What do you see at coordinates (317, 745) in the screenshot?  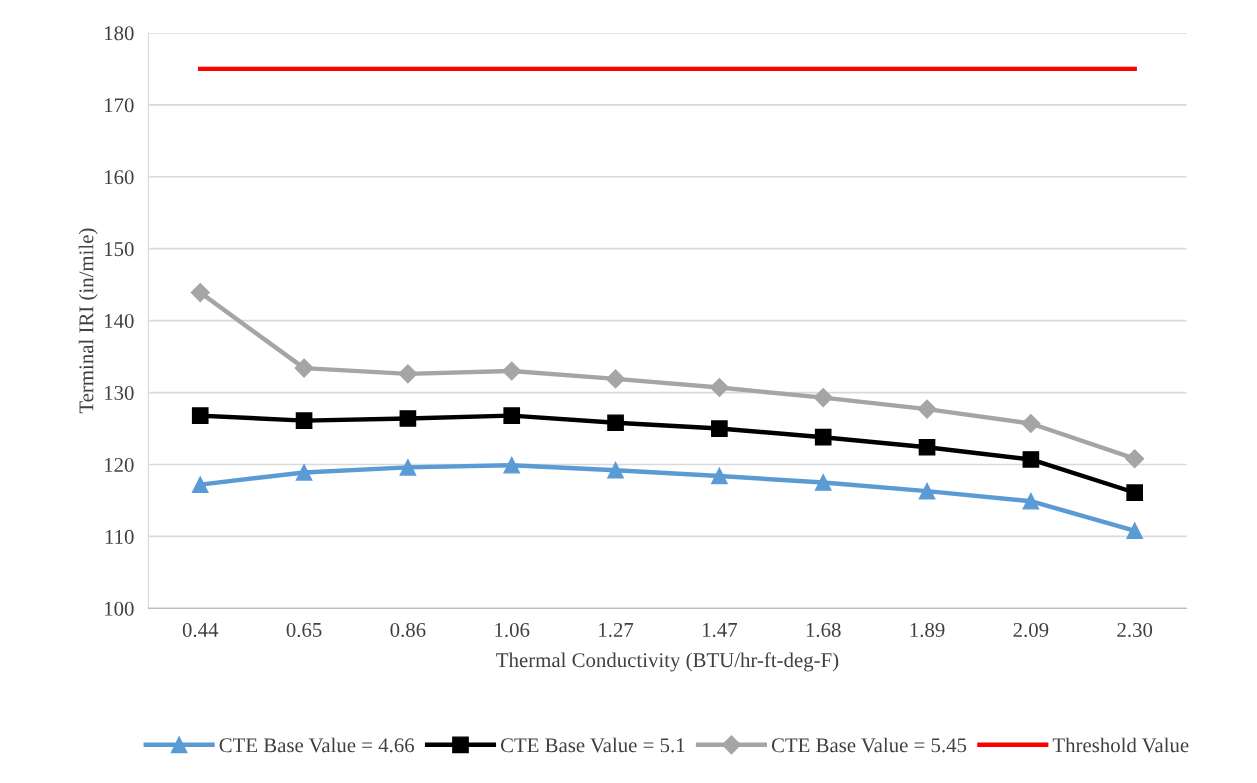 I see `legend-label: CTE Base Value = 4.66` at bounding box center [317, 745].